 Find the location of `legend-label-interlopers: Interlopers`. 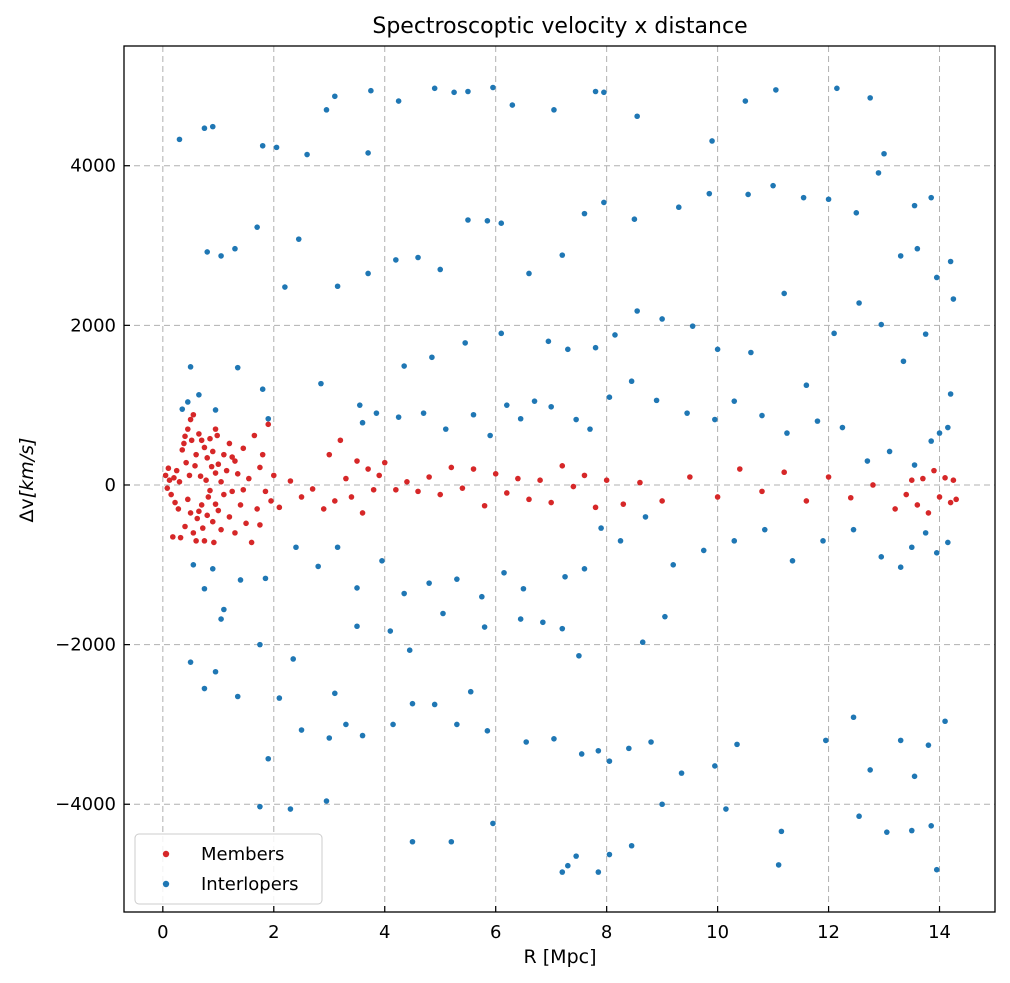

legend-label-interlopers: Interlopers is located at coordinates (250, 884).